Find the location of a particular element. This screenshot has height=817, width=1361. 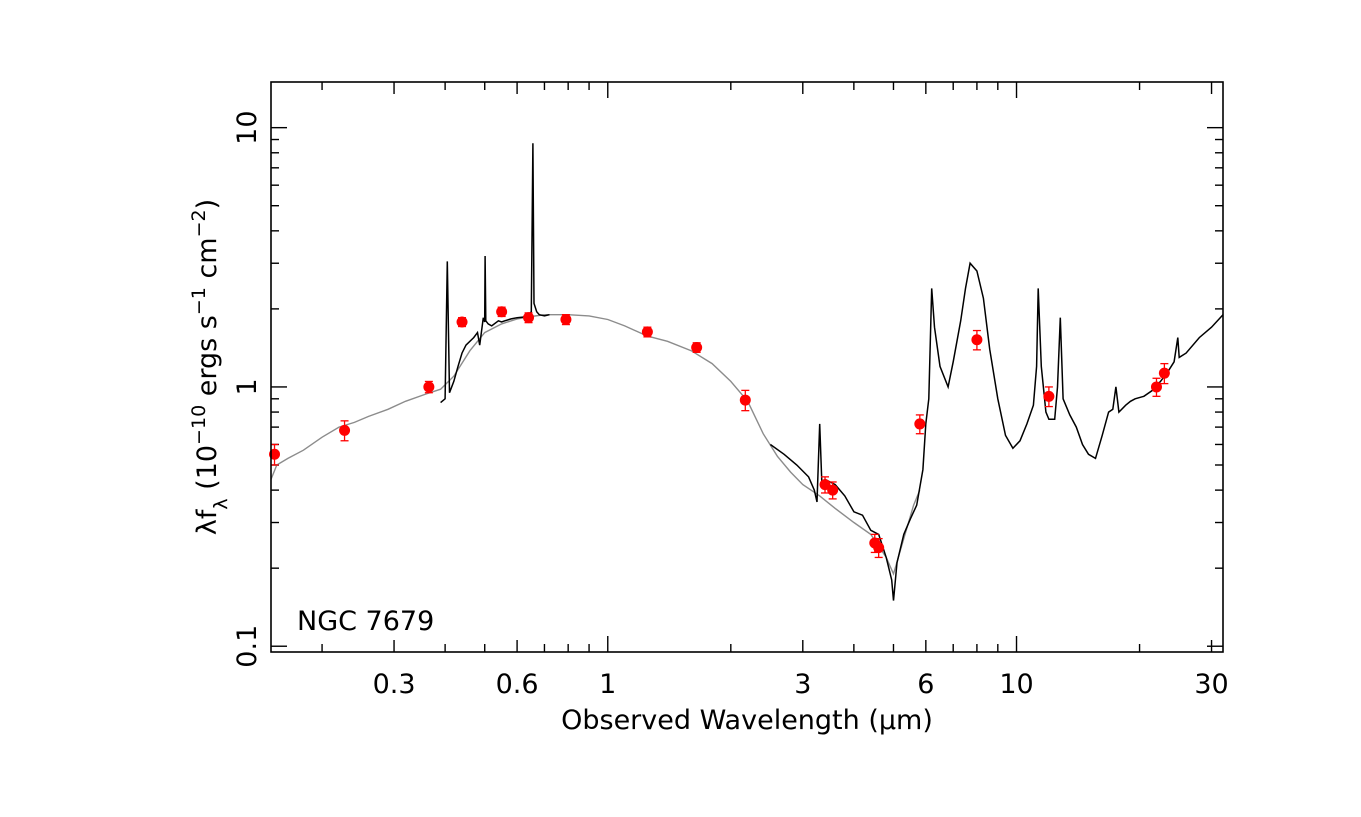

x-axis-label: Observed Wavelength (μm) is located at coordinates (747, 720).